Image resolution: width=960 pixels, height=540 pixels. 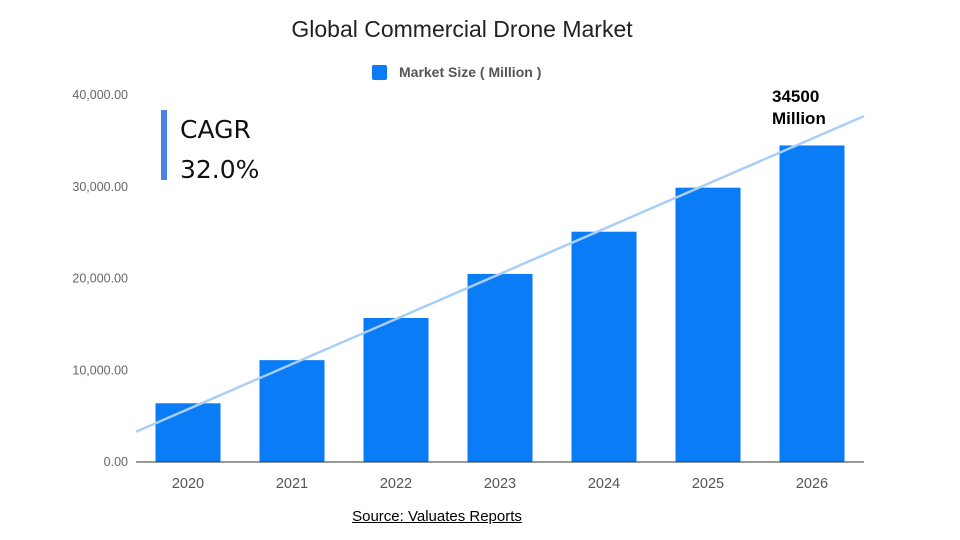 What do you see at coordinates (396, 389) in the screenshot?
I see `bar-2022` at bounding box center [396, 389].